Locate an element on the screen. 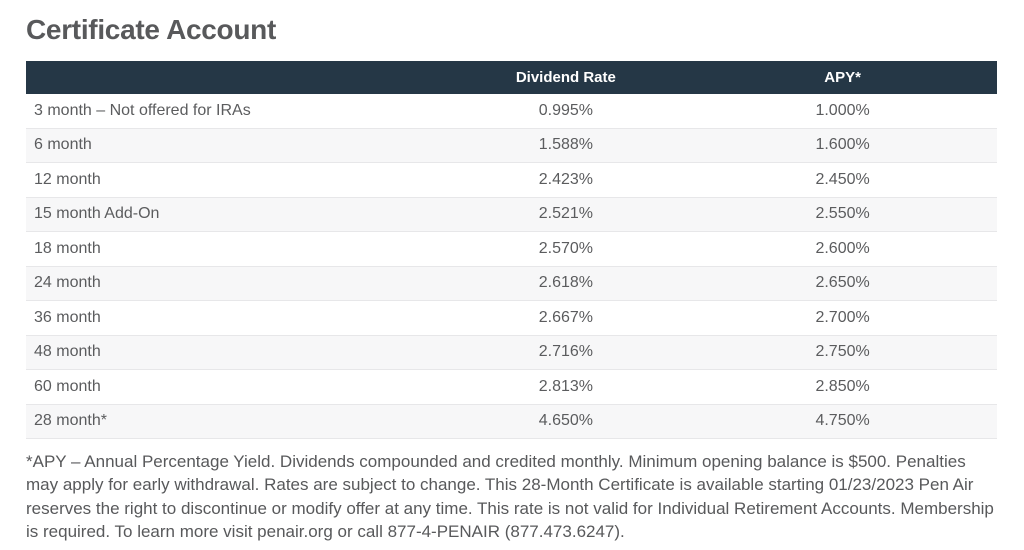 Image resolution: width=1024 pixels, height=550 pixels. dividend-rate-column-header: Dividend Rate is located at coordinates (565, 77).